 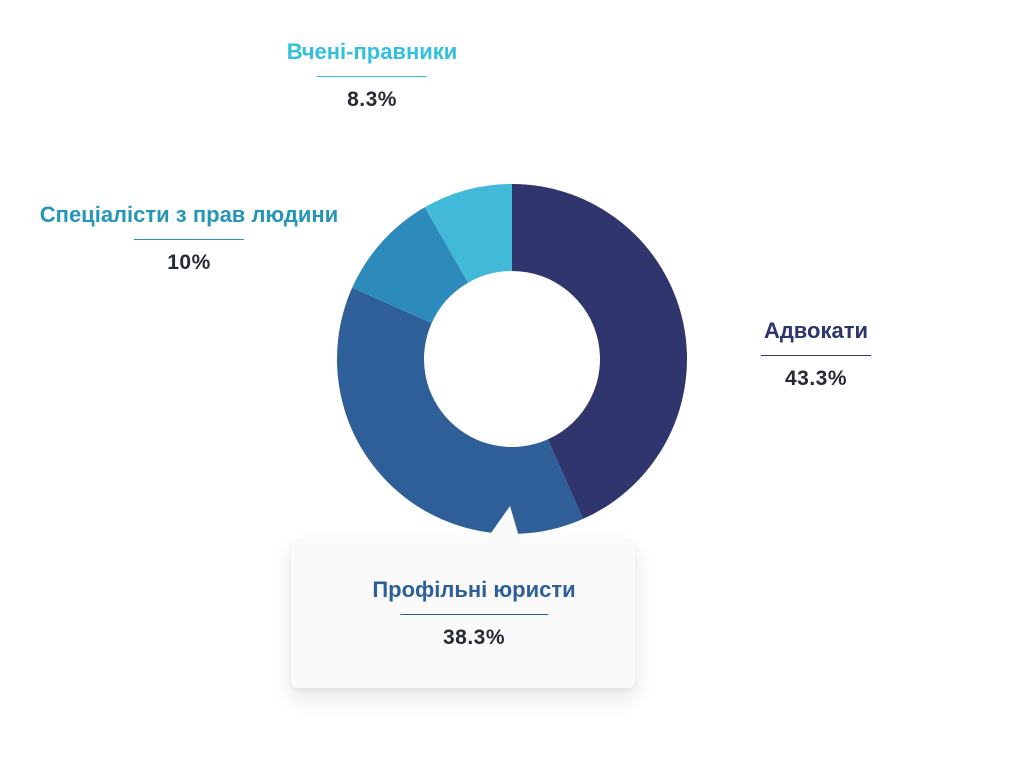 I want to click on slice-label-advokaty: Адвокати 43.3%, so click(x=816, y=354).